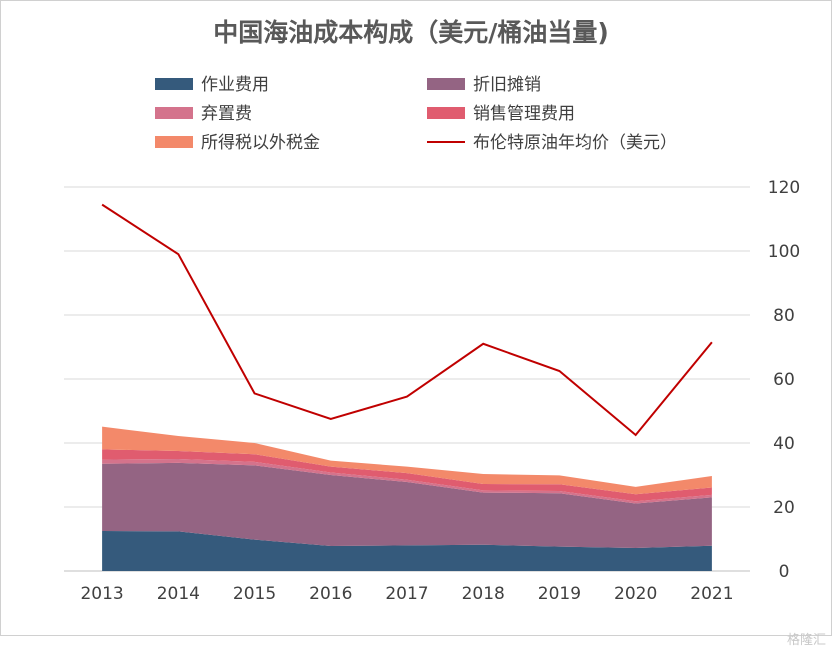 The image size is (834, 650). What do you see at coordinates (575, 143) in the screenshot?
I see `legend-label: 布伦特原油年均价（美元）` at bounding box center [575, 143].